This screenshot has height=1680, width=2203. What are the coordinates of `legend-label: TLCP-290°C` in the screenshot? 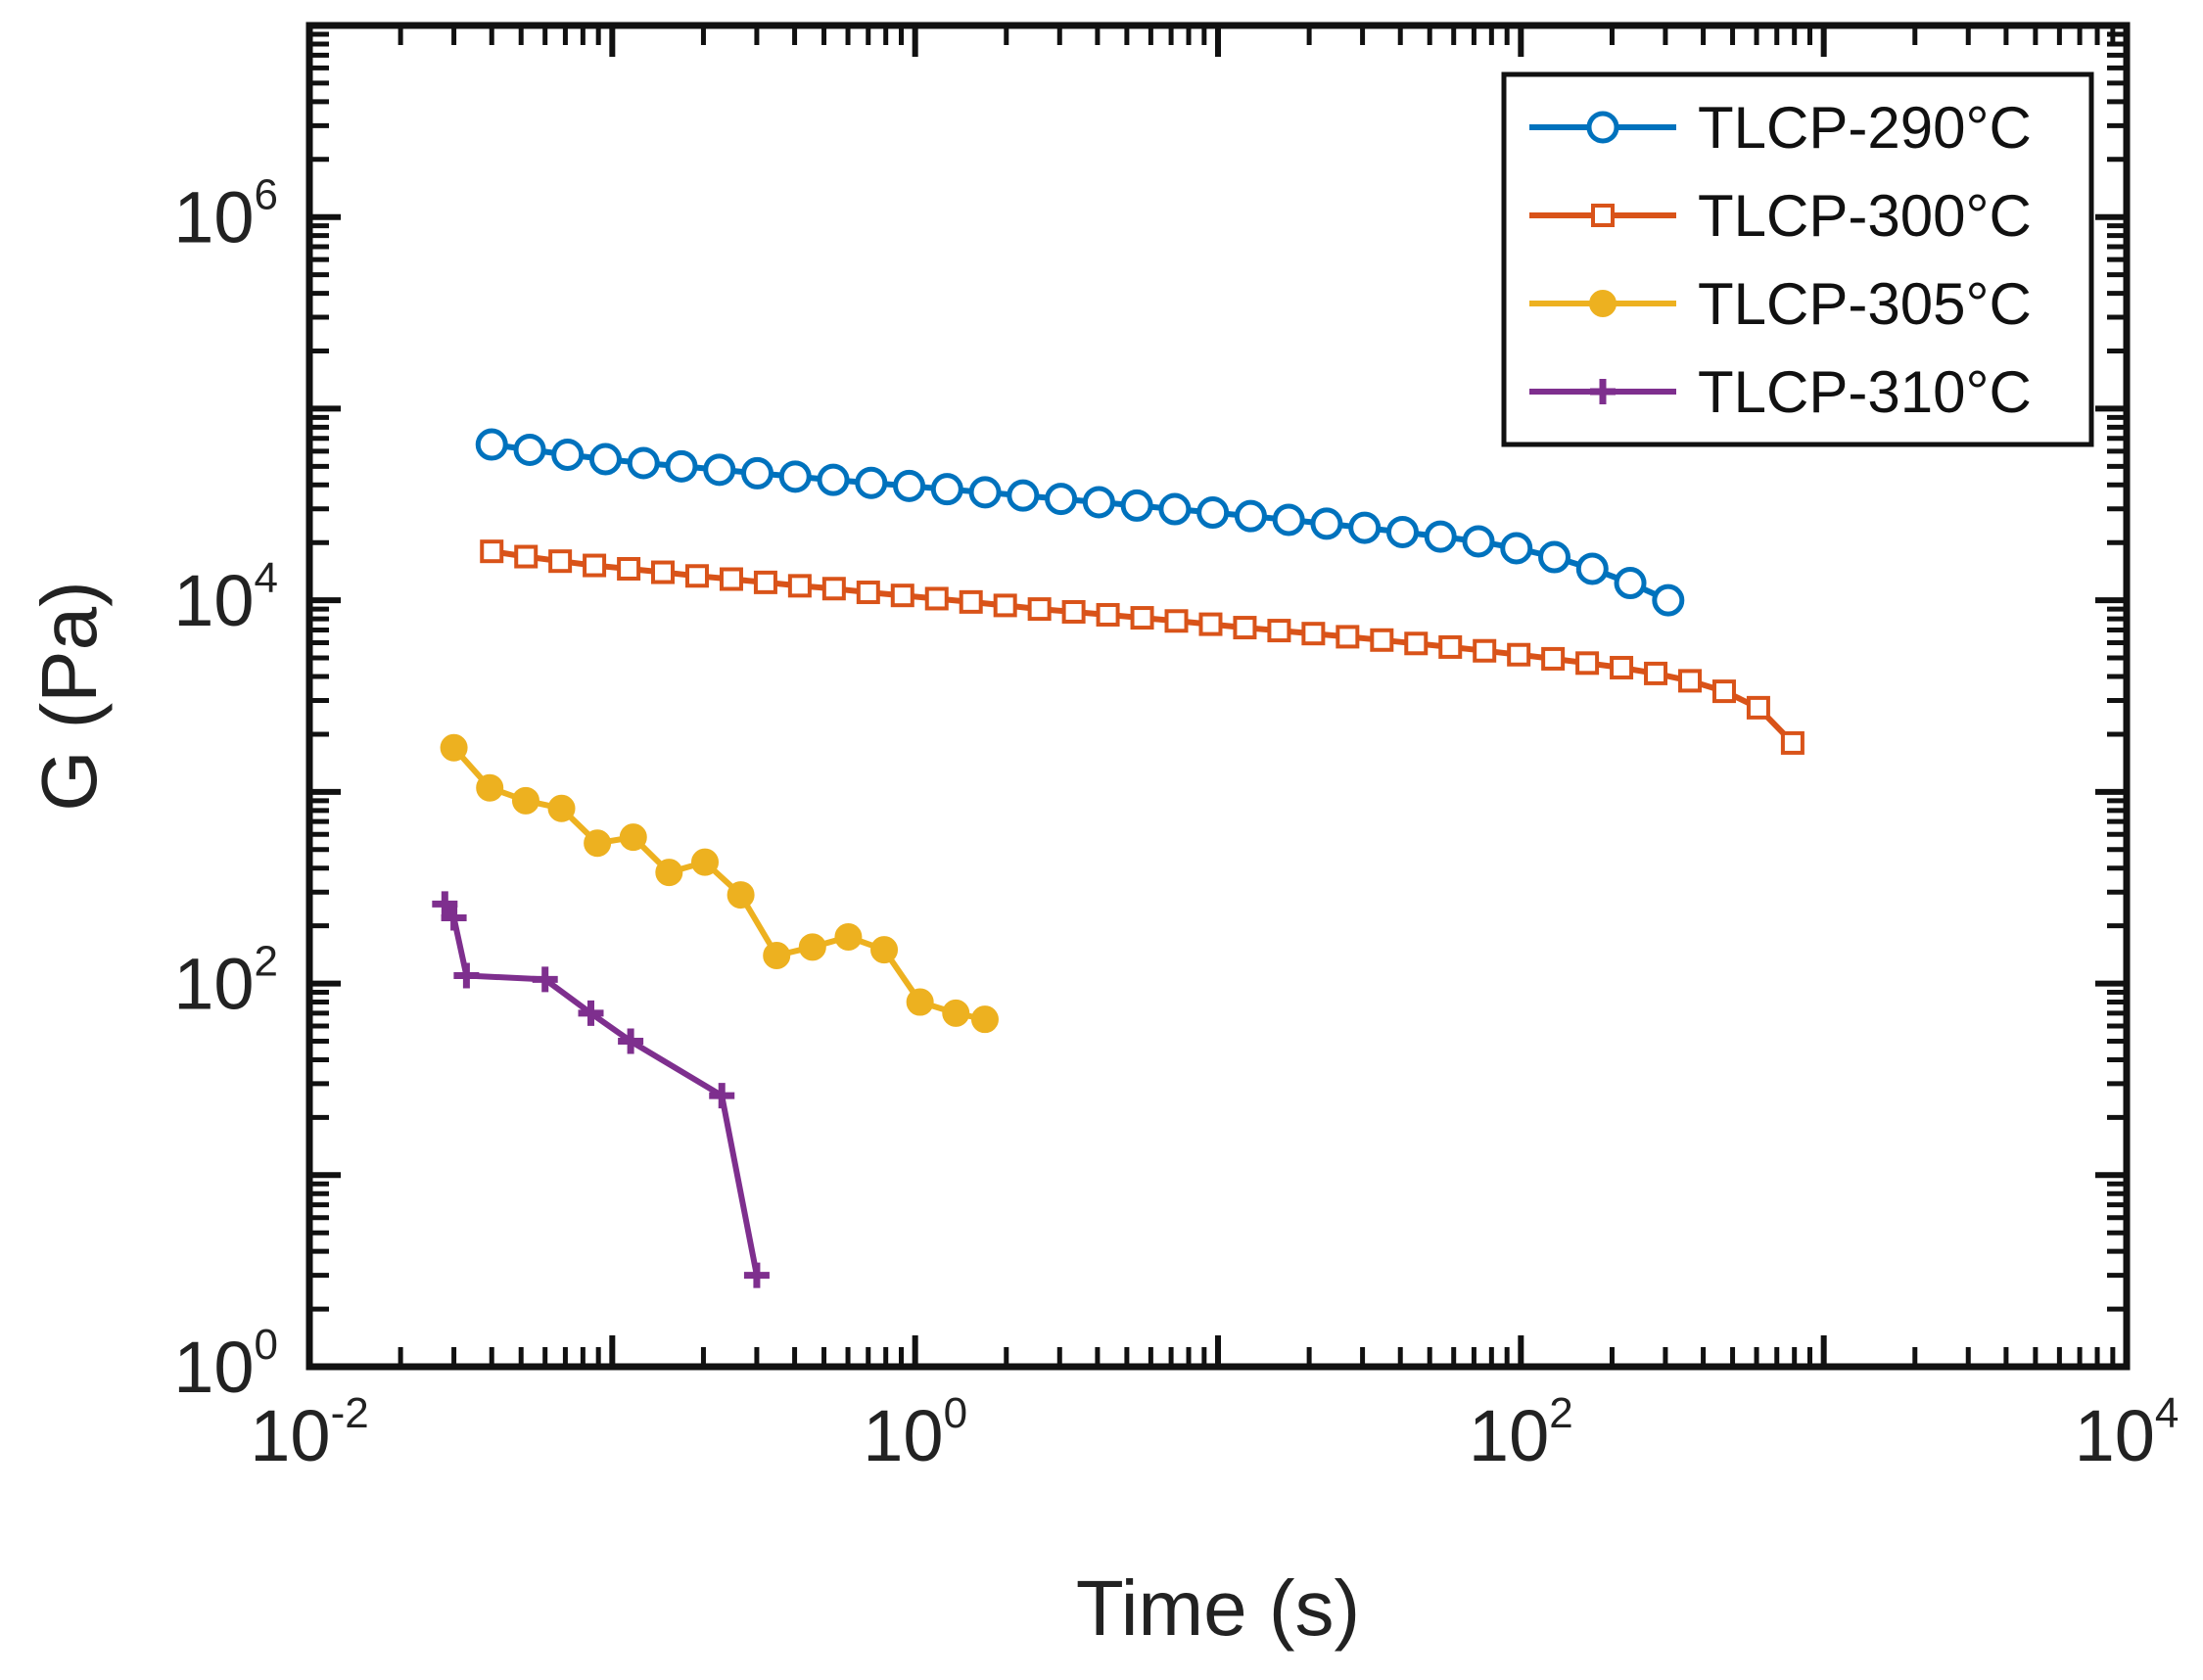 It's located at (1865, 128).